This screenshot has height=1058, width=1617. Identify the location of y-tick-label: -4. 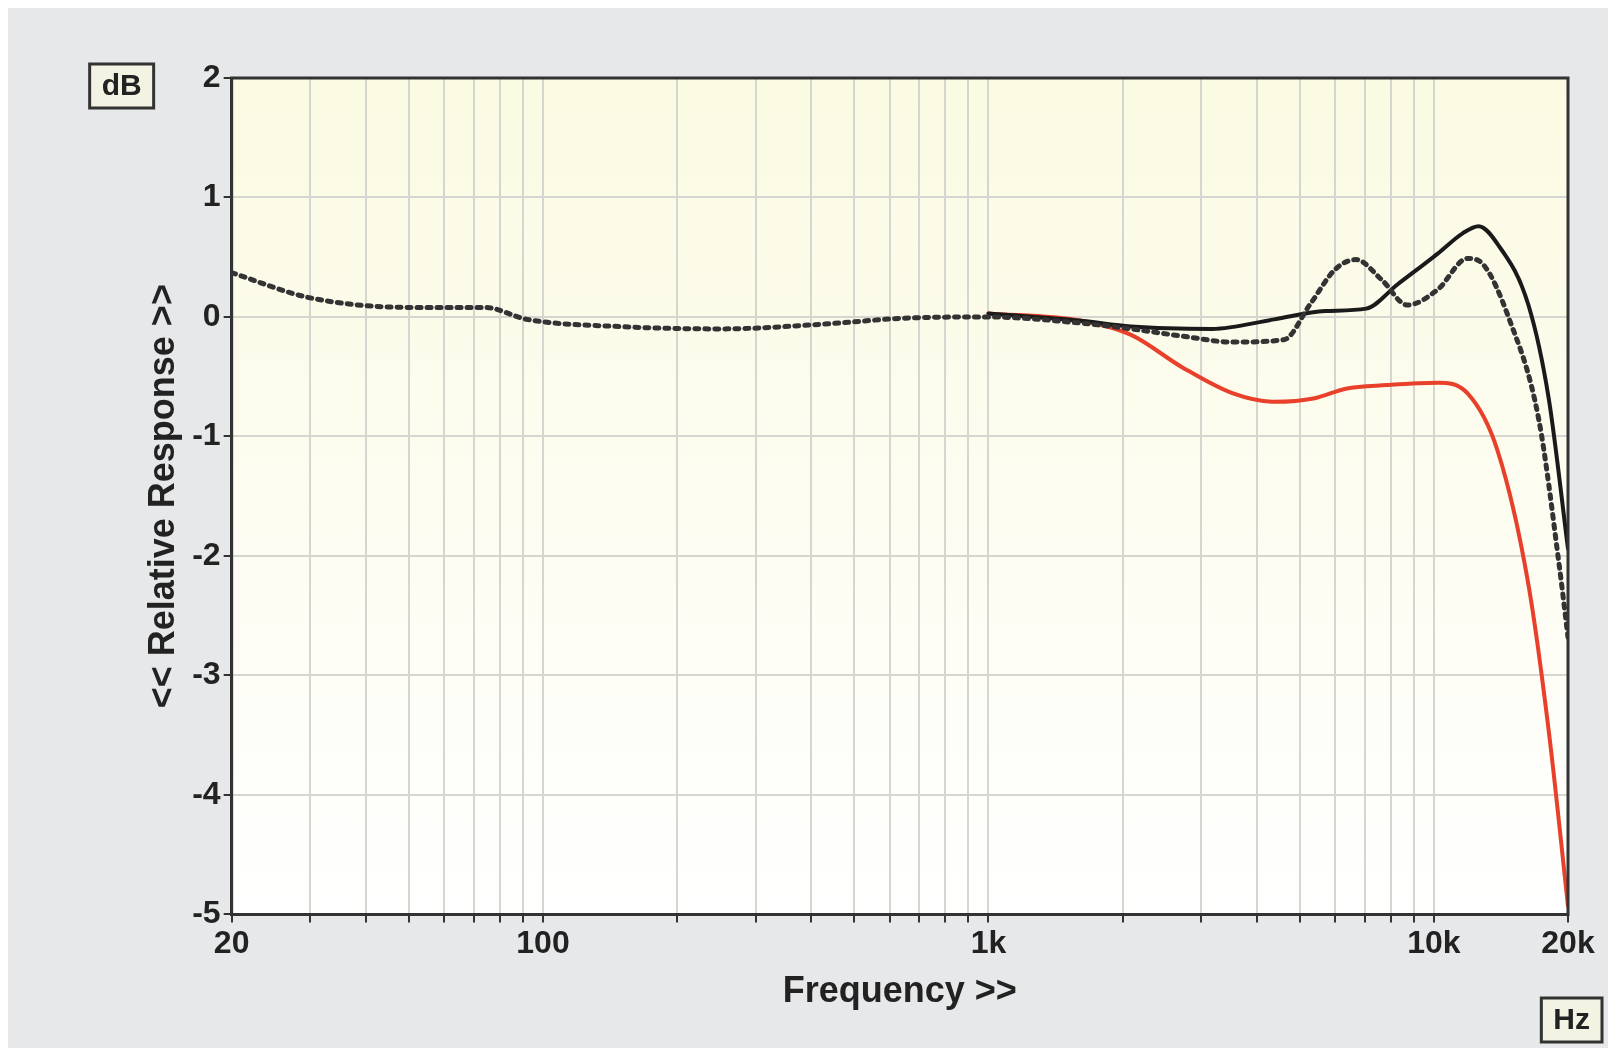
(206, 792).